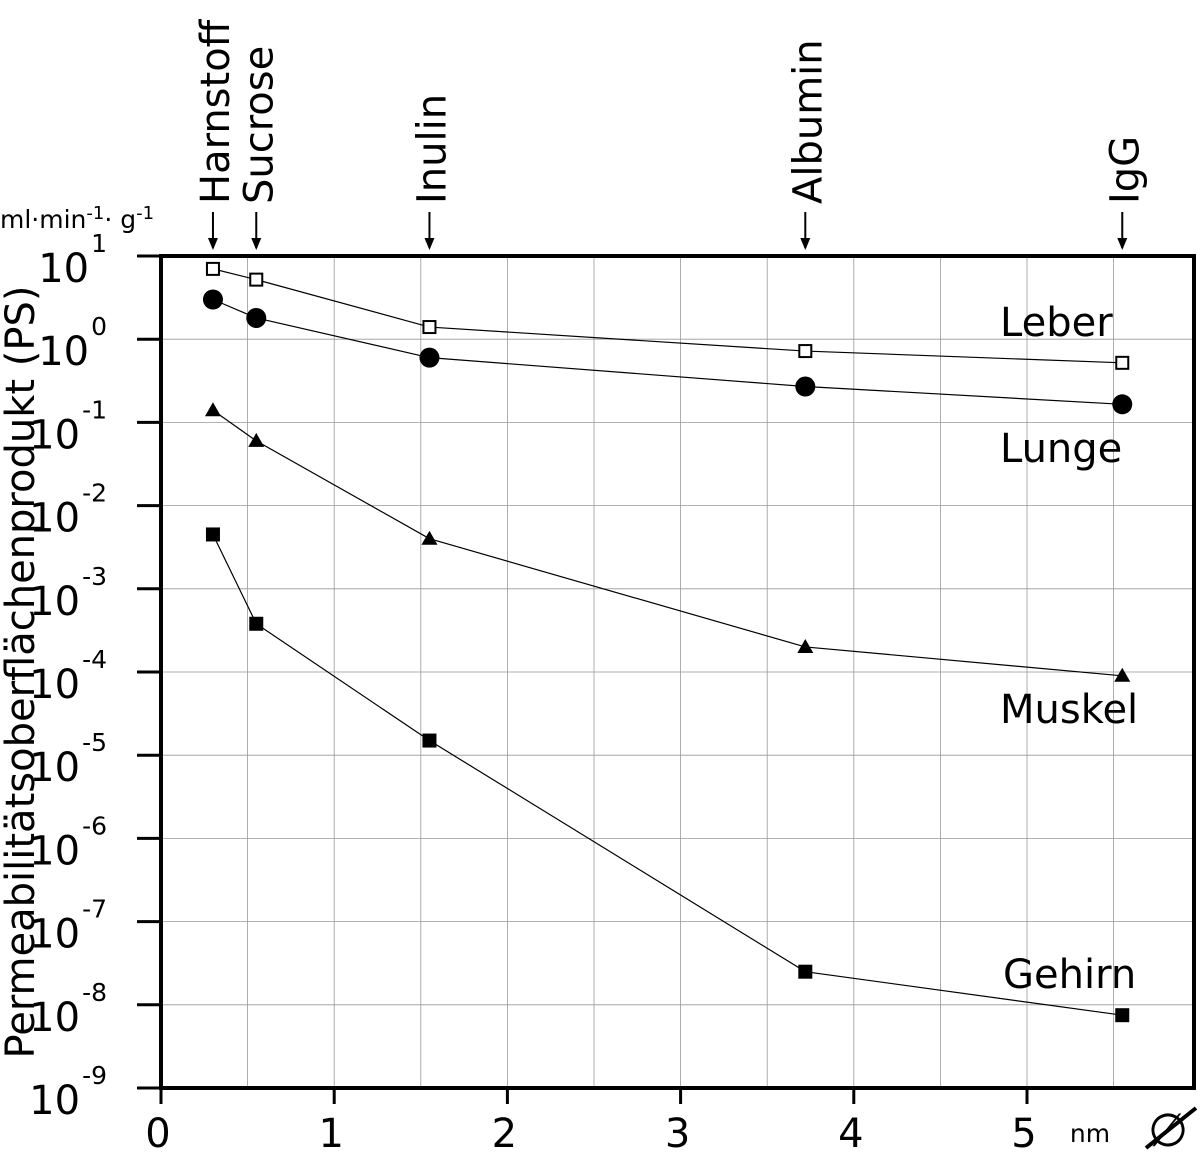 The height and width of the screenshot is (1153, 1200). I want to click on y-tick-exponent: -9, so click(94, 1075).